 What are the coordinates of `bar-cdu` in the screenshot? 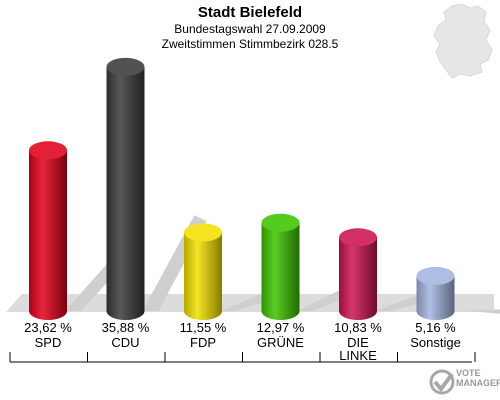 It's located at (125, 188).